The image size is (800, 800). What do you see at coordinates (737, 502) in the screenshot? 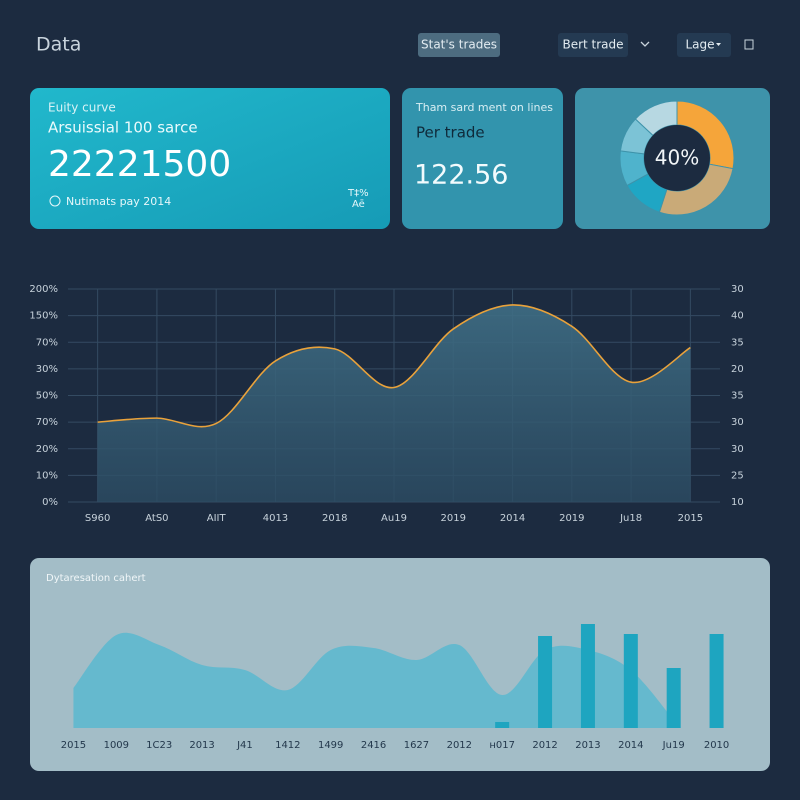
I see `y2-tick-label: 10` at bounding box center [737, 502].